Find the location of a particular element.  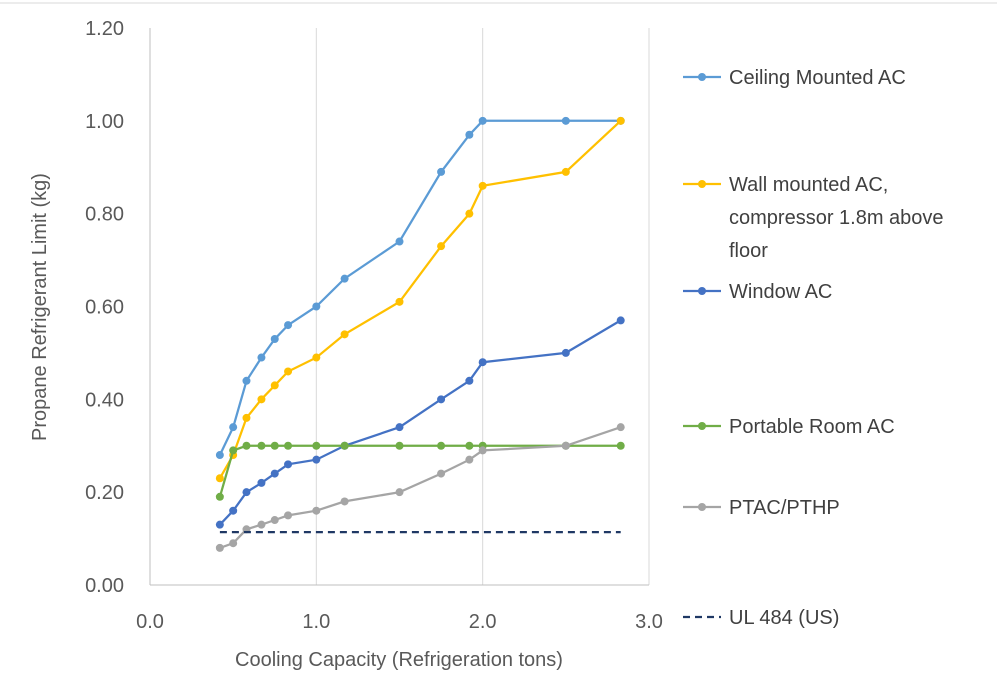

y-tick-label: 0.80 is located at coordinates (104, 215).